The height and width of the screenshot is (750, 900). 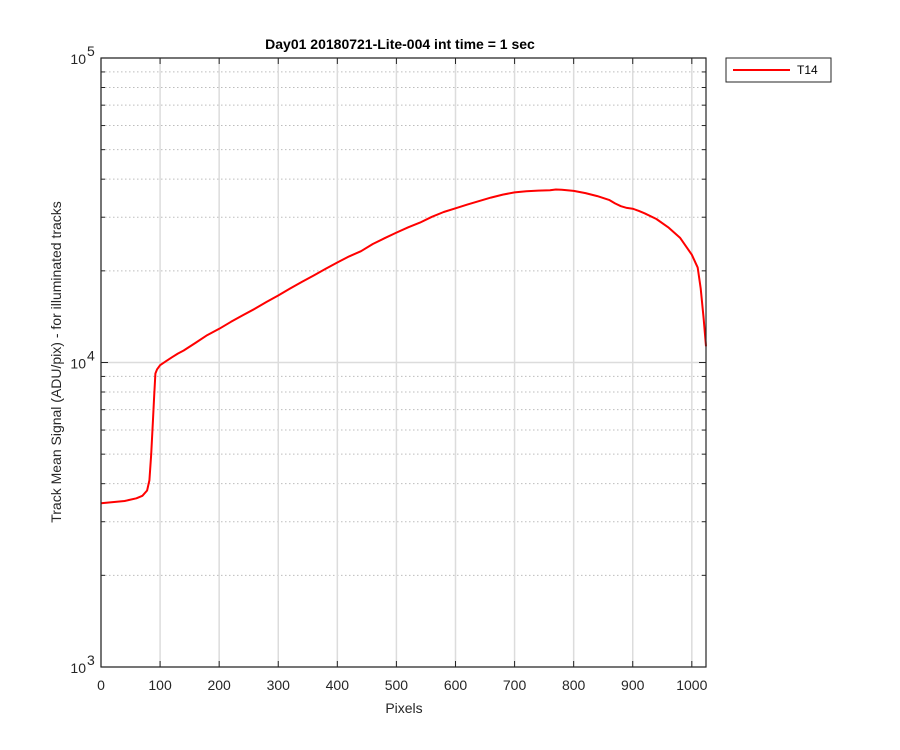 I want to click on x-tick-label: 1000, so click(x=691, y=685).